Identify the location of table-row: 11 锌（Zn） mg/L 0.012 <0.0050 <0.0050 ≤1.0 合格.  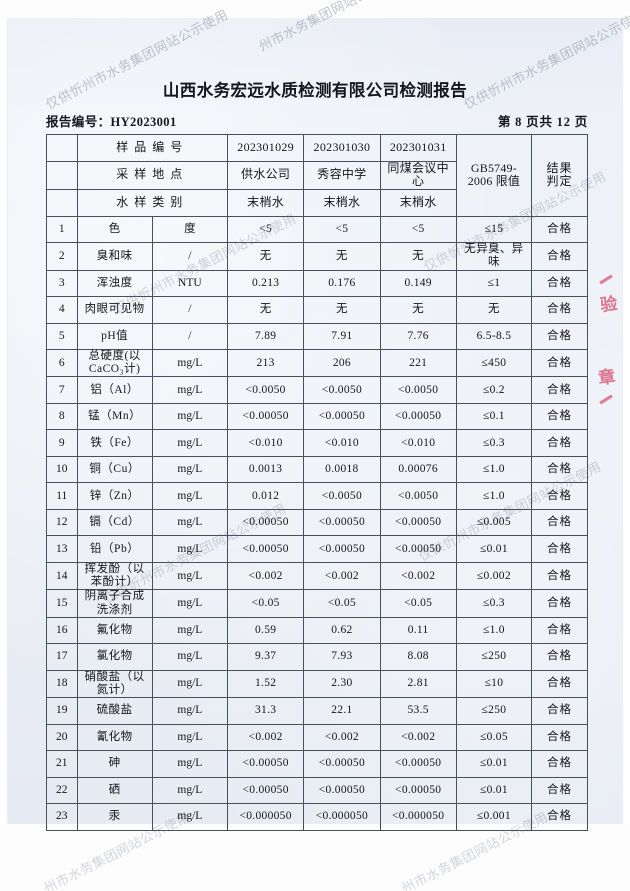
(317, 496).